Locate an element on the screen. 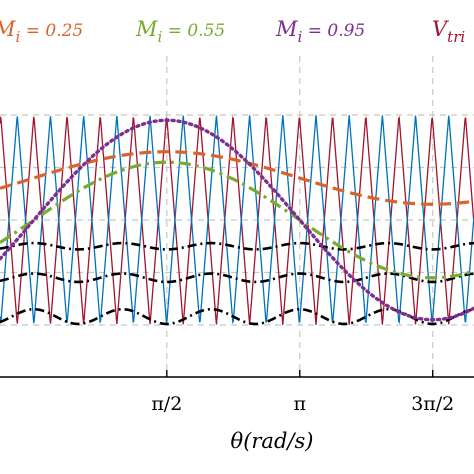  x-tick-label-1: π is located at coordinates (300, 404).